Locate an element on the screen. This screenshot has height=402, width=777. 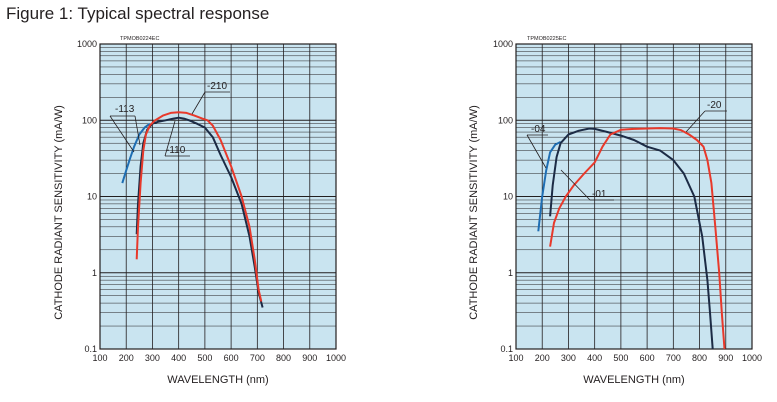
chart1-x-tick-label: 600 is located at coordinates (231, 358).